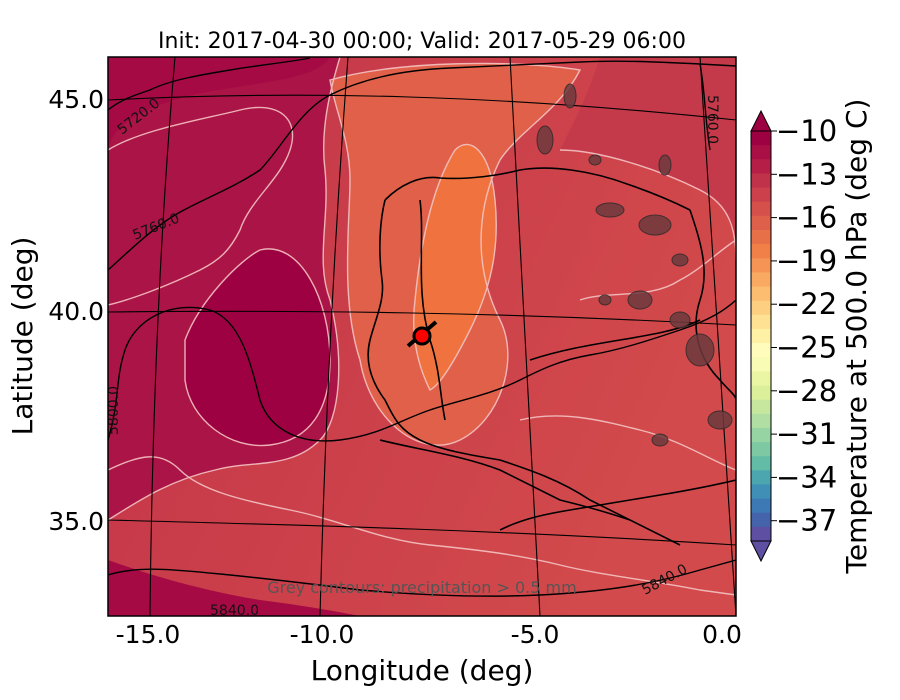  I want to click on x-tick-label: -5.0, so click(535, 634).